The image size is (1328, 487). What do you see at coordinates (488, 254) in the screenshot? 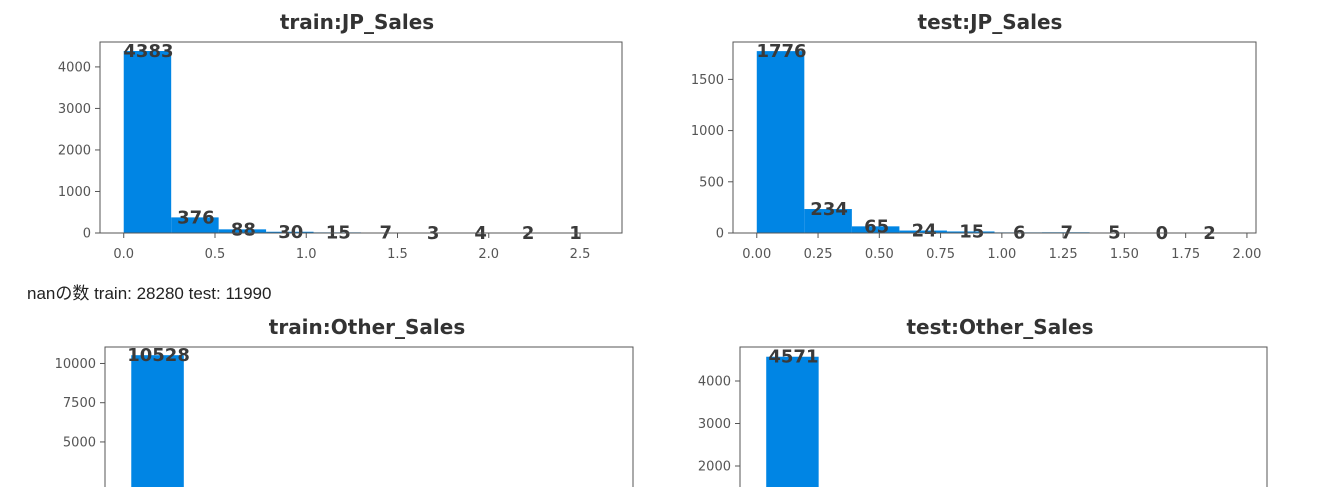
I see `x-tick-label: 2.0` at bounding box center [488, 254].